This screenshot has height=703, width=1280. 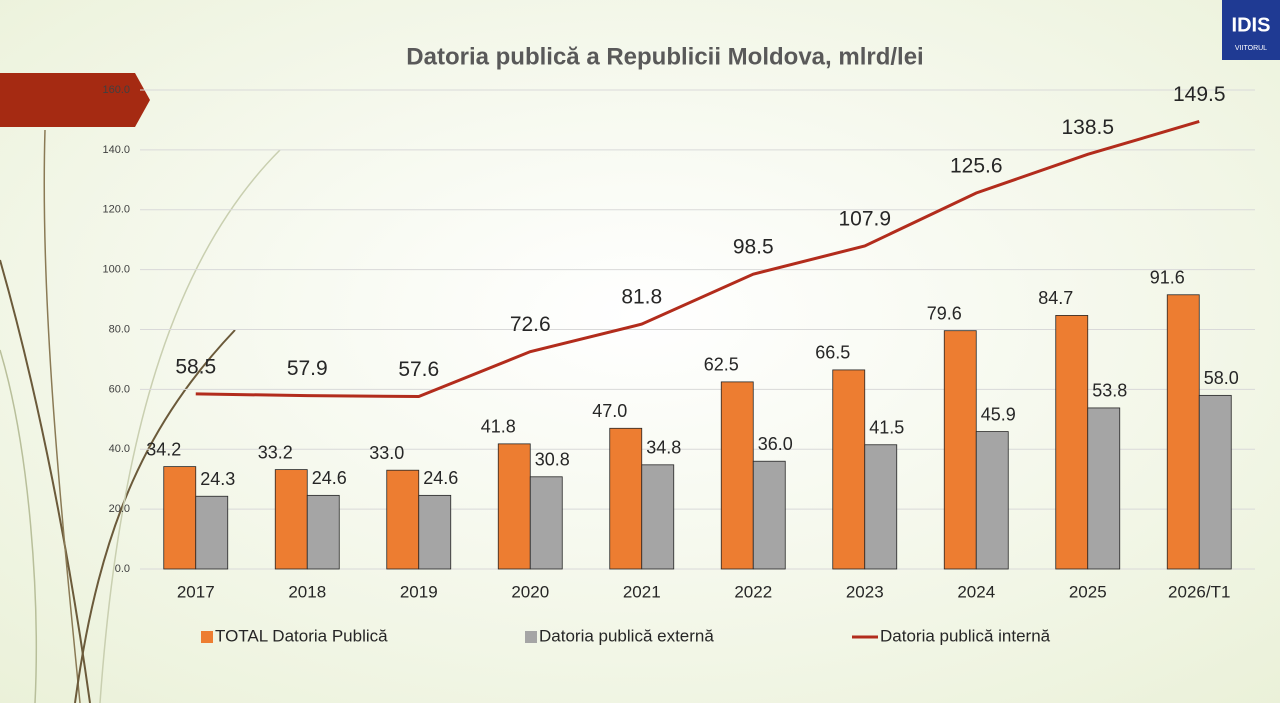 What do you see at coordinates (116, 150) in the screenshot?
I see `y-tick-label: 140.0` at bounding box center [116, 150].